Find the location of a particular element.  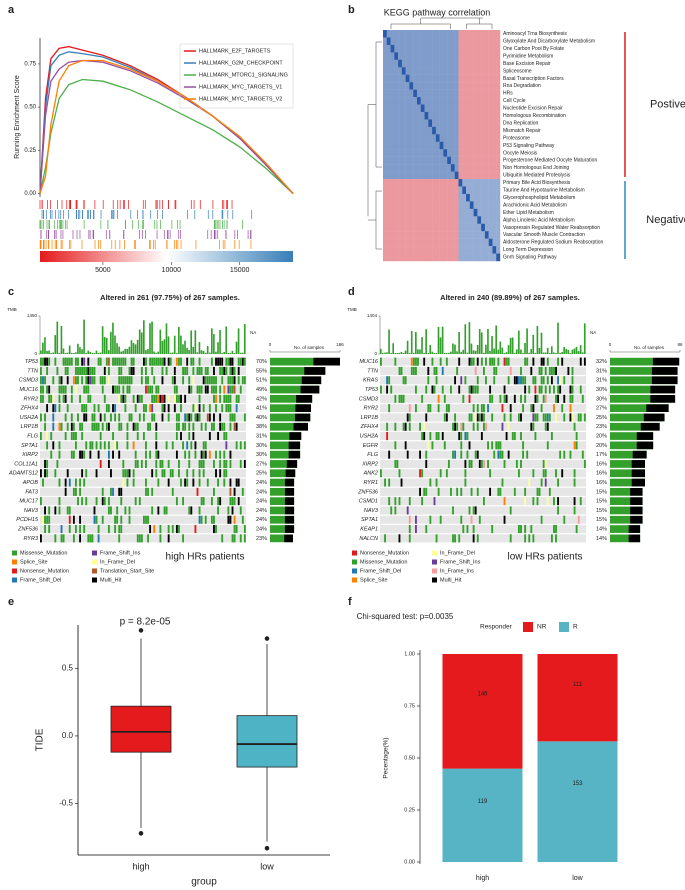

percent-label: 14% is located at coordinates (601, 539).